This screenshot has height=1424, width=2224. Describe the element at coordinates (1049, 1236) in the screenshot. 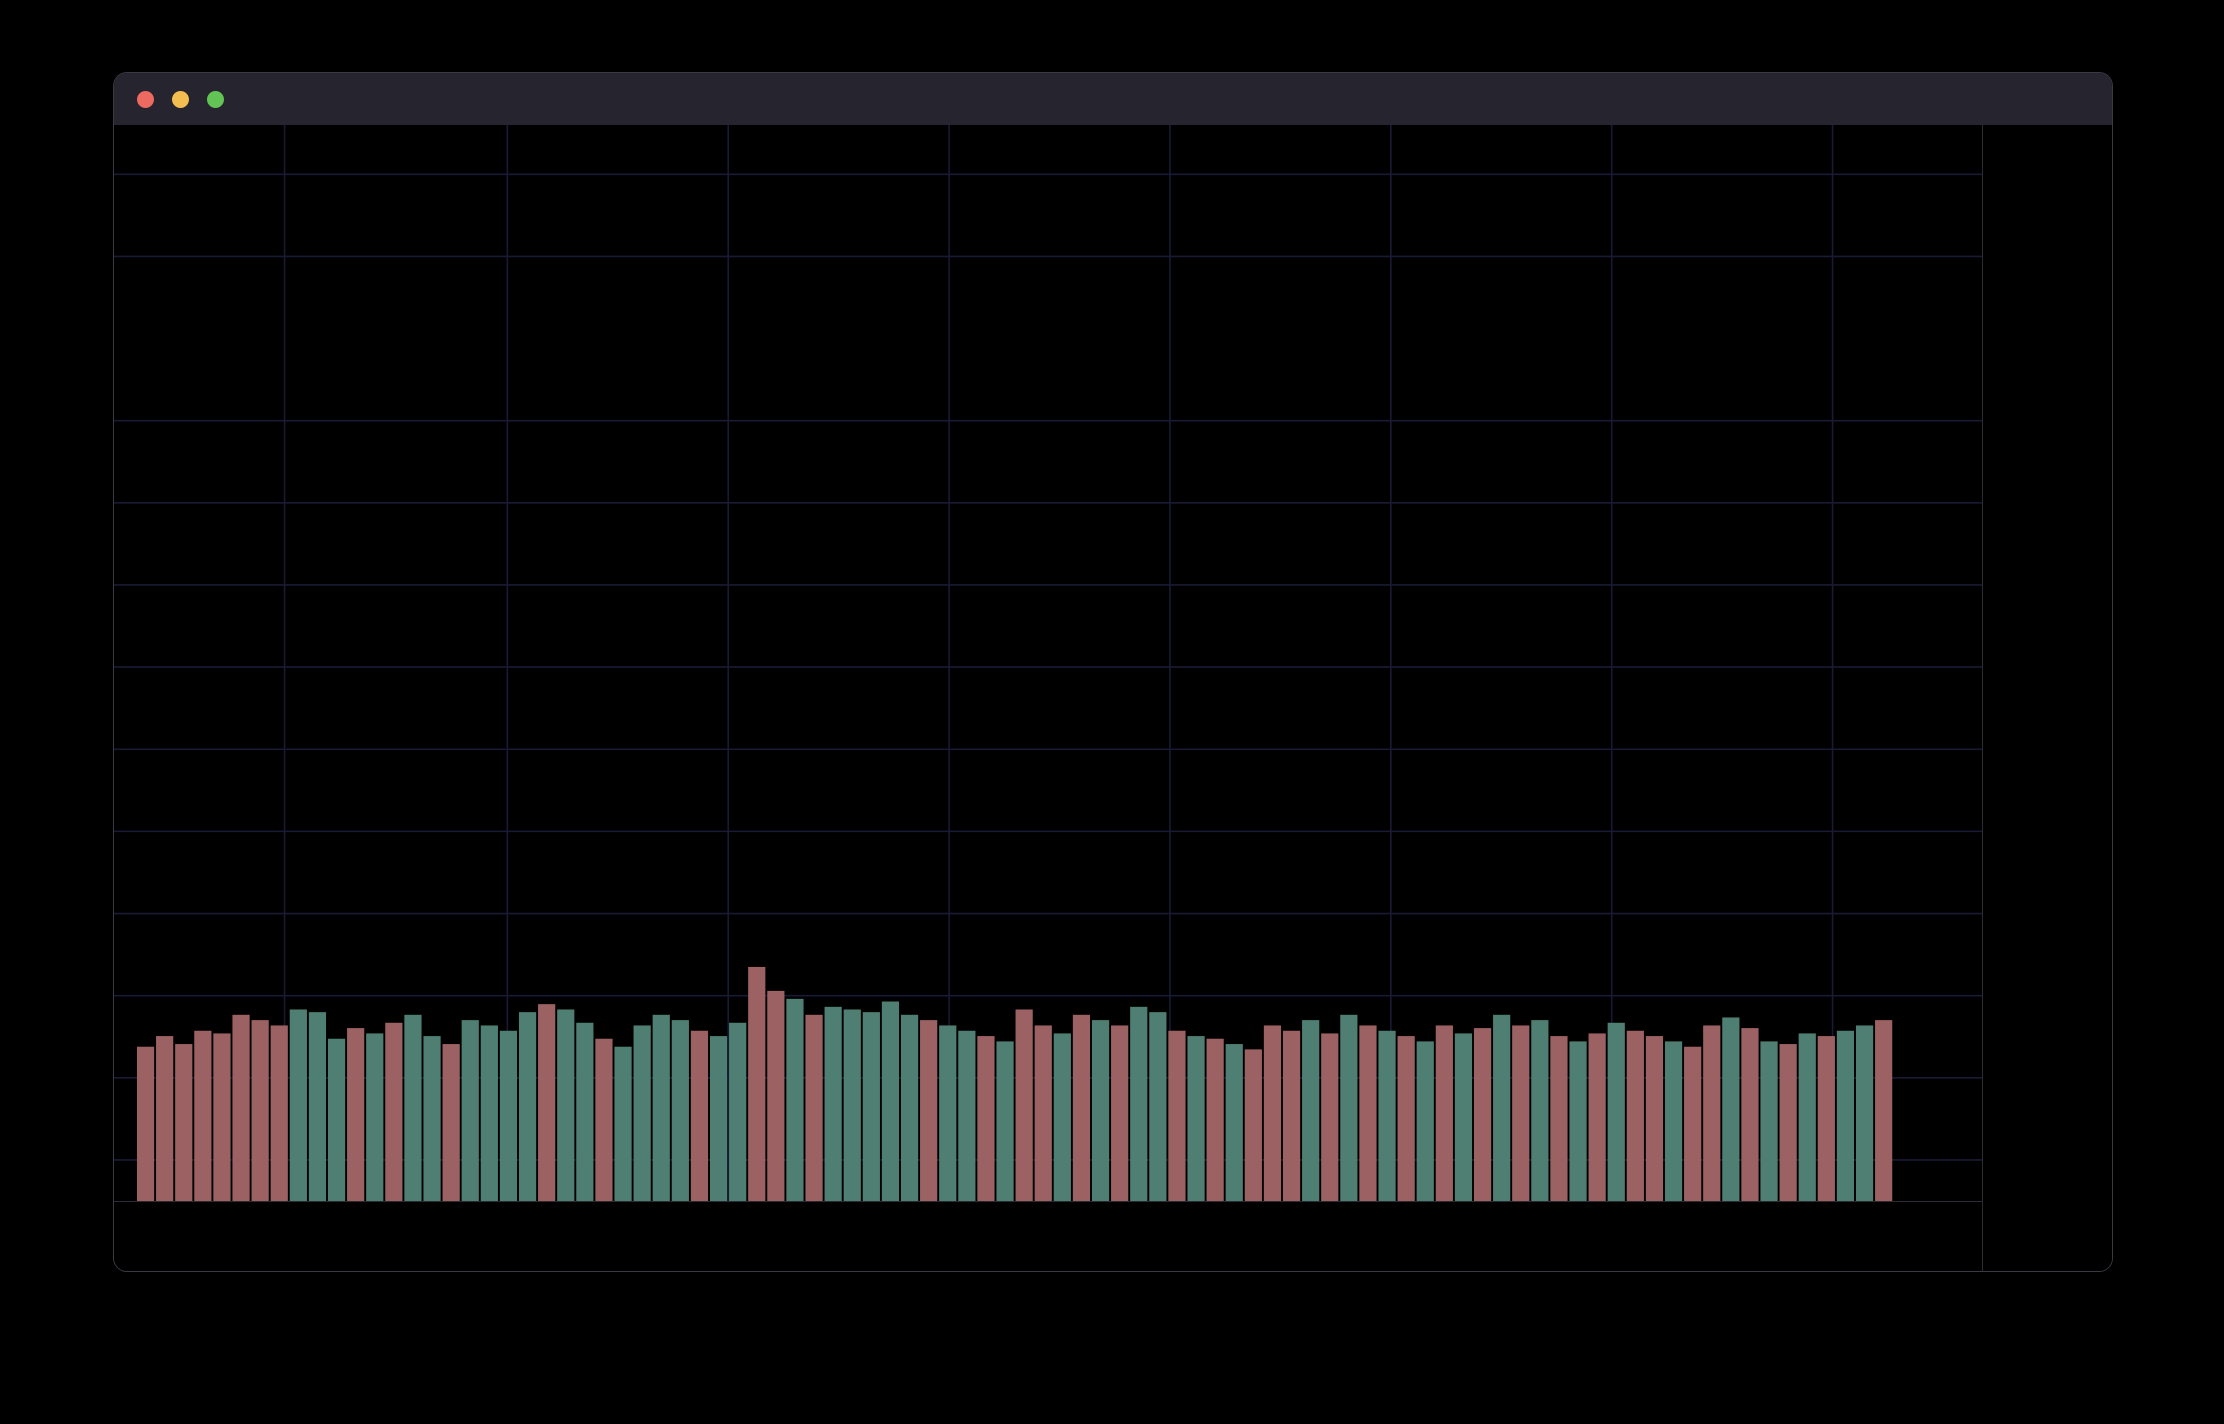

I see `time-axis` at that location.